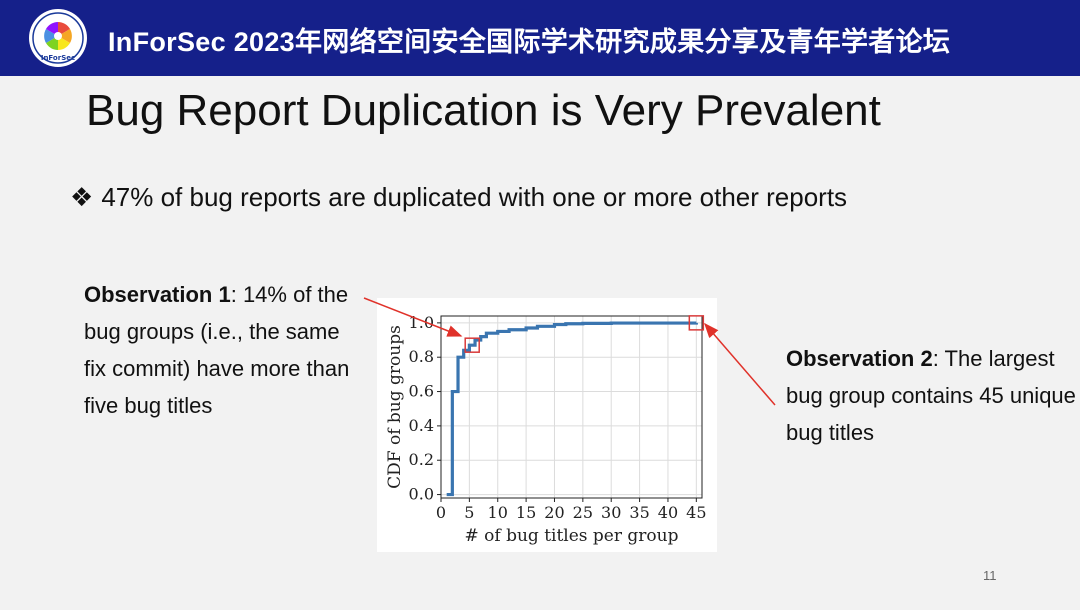 The height and width of the screenshot is (610, 1080). What do you see at coordinates (554, 512) in the screenshot?
I see `x-tick-label: 20` at bounding box center [554, 512].